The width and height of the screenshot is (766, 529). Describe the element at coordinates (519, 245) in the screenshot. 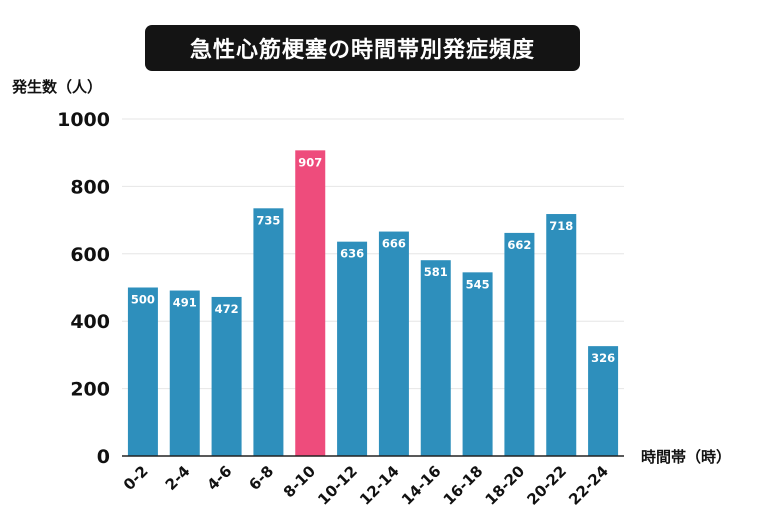

I see `bar-value-label: 662` at that location.